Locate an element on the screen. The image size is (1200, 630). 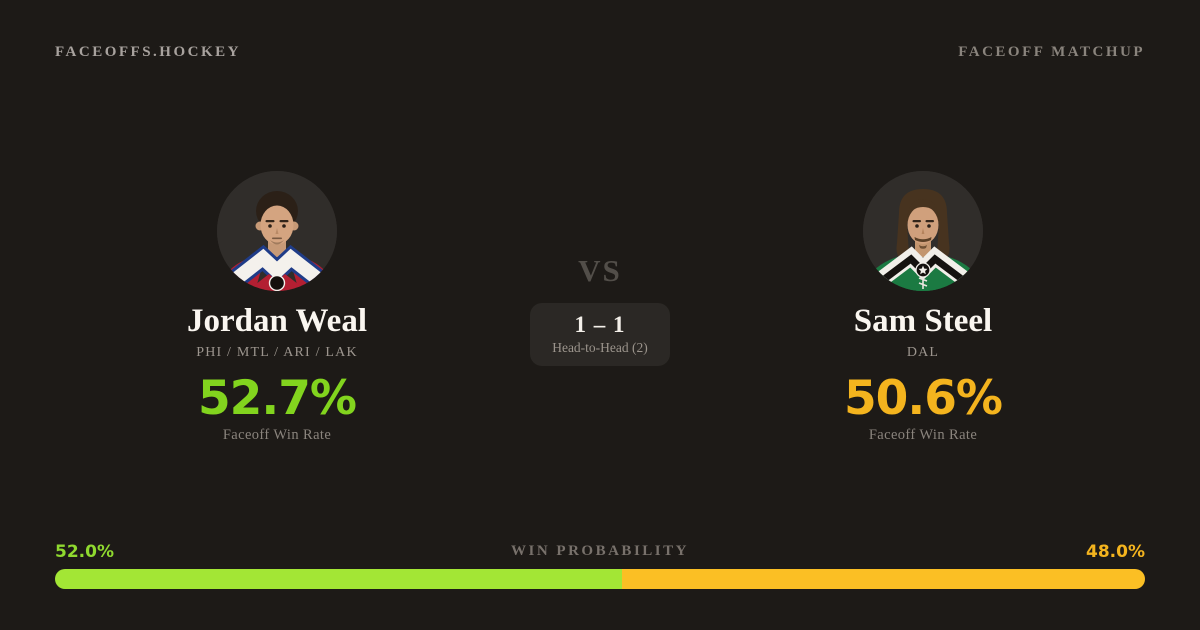
win-probability-bar is located at coordinates (600, 579).